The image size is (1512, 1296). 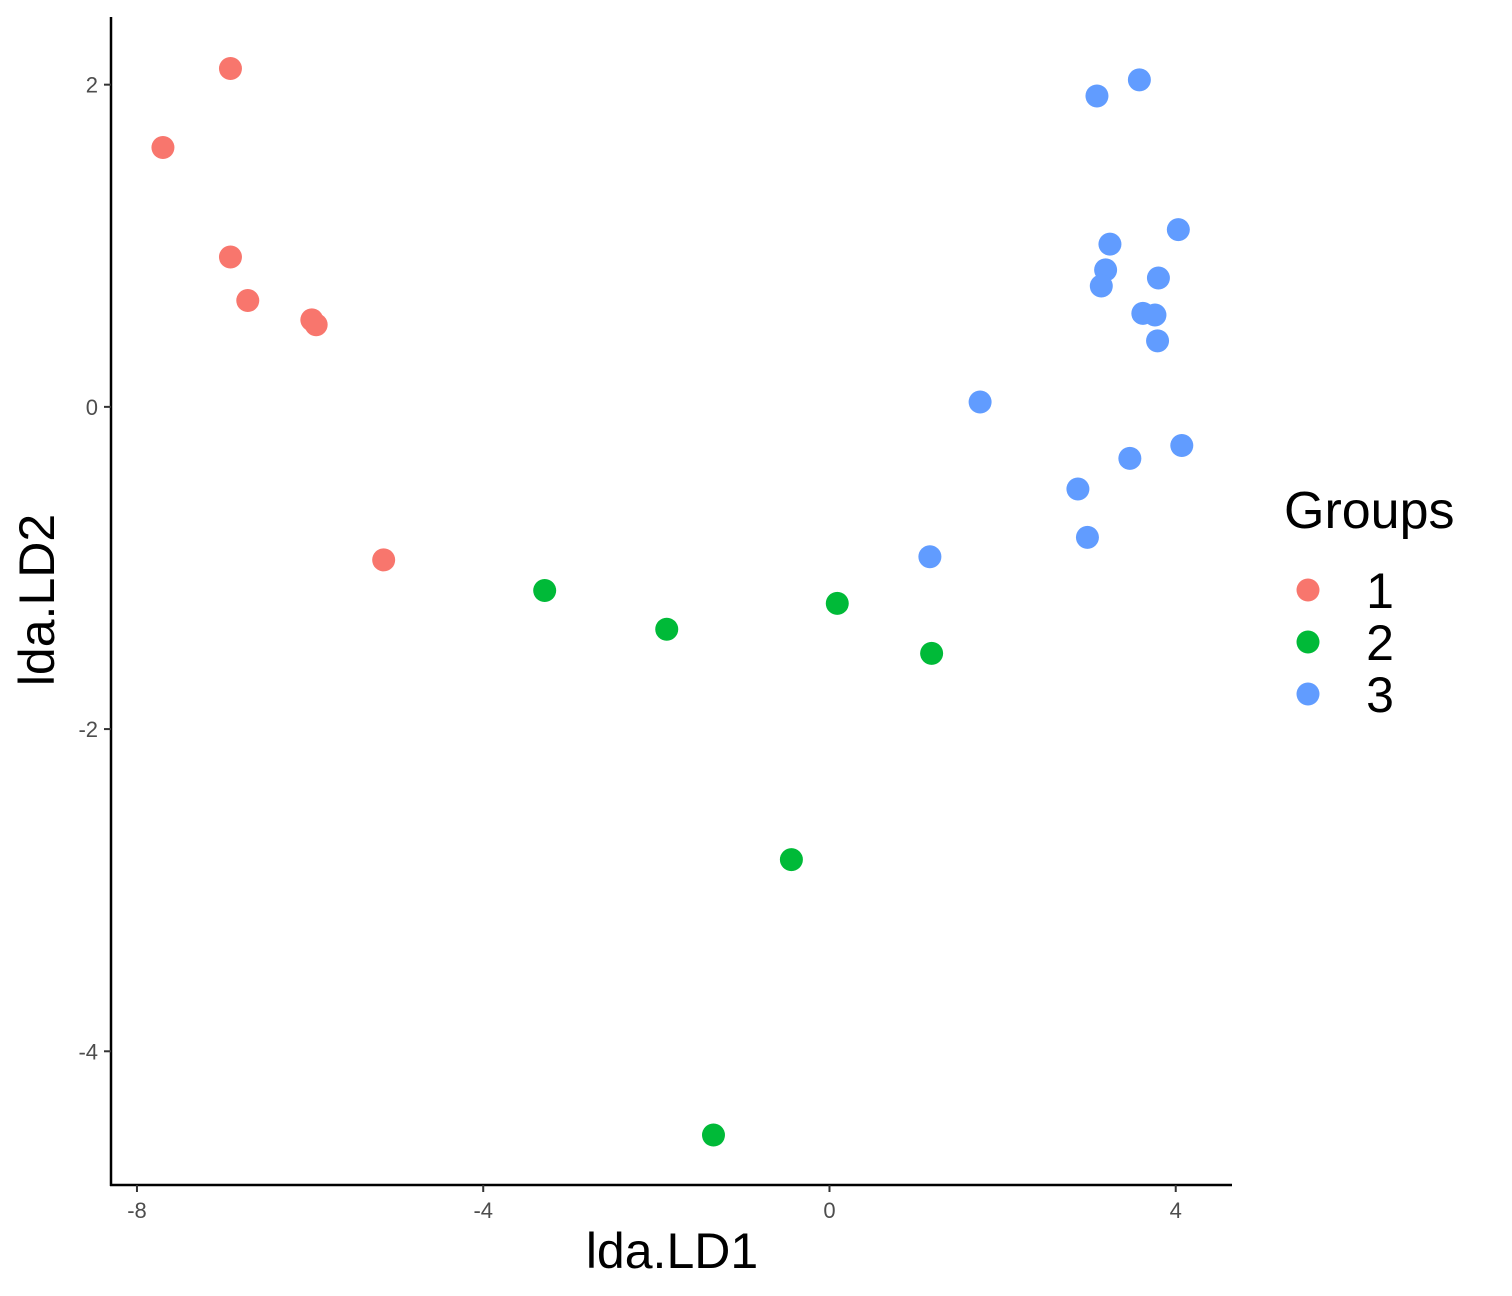 I want to click on legend: Groups 123, so click(x=1369, y=602).